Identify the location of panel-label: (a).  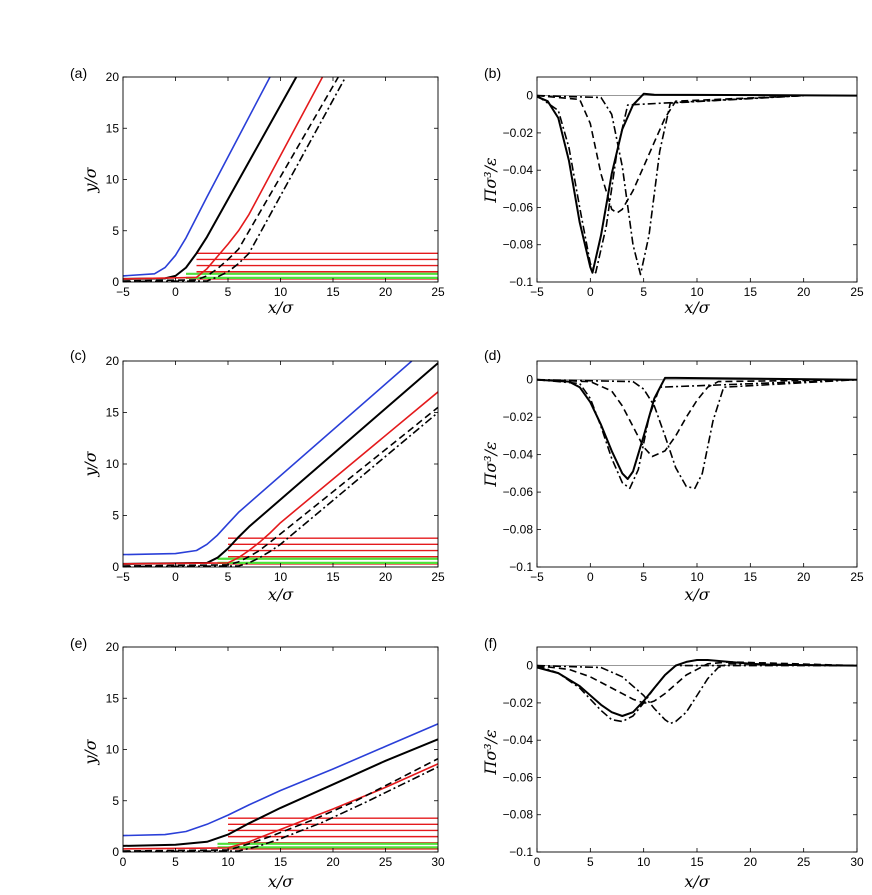
(78, 73).